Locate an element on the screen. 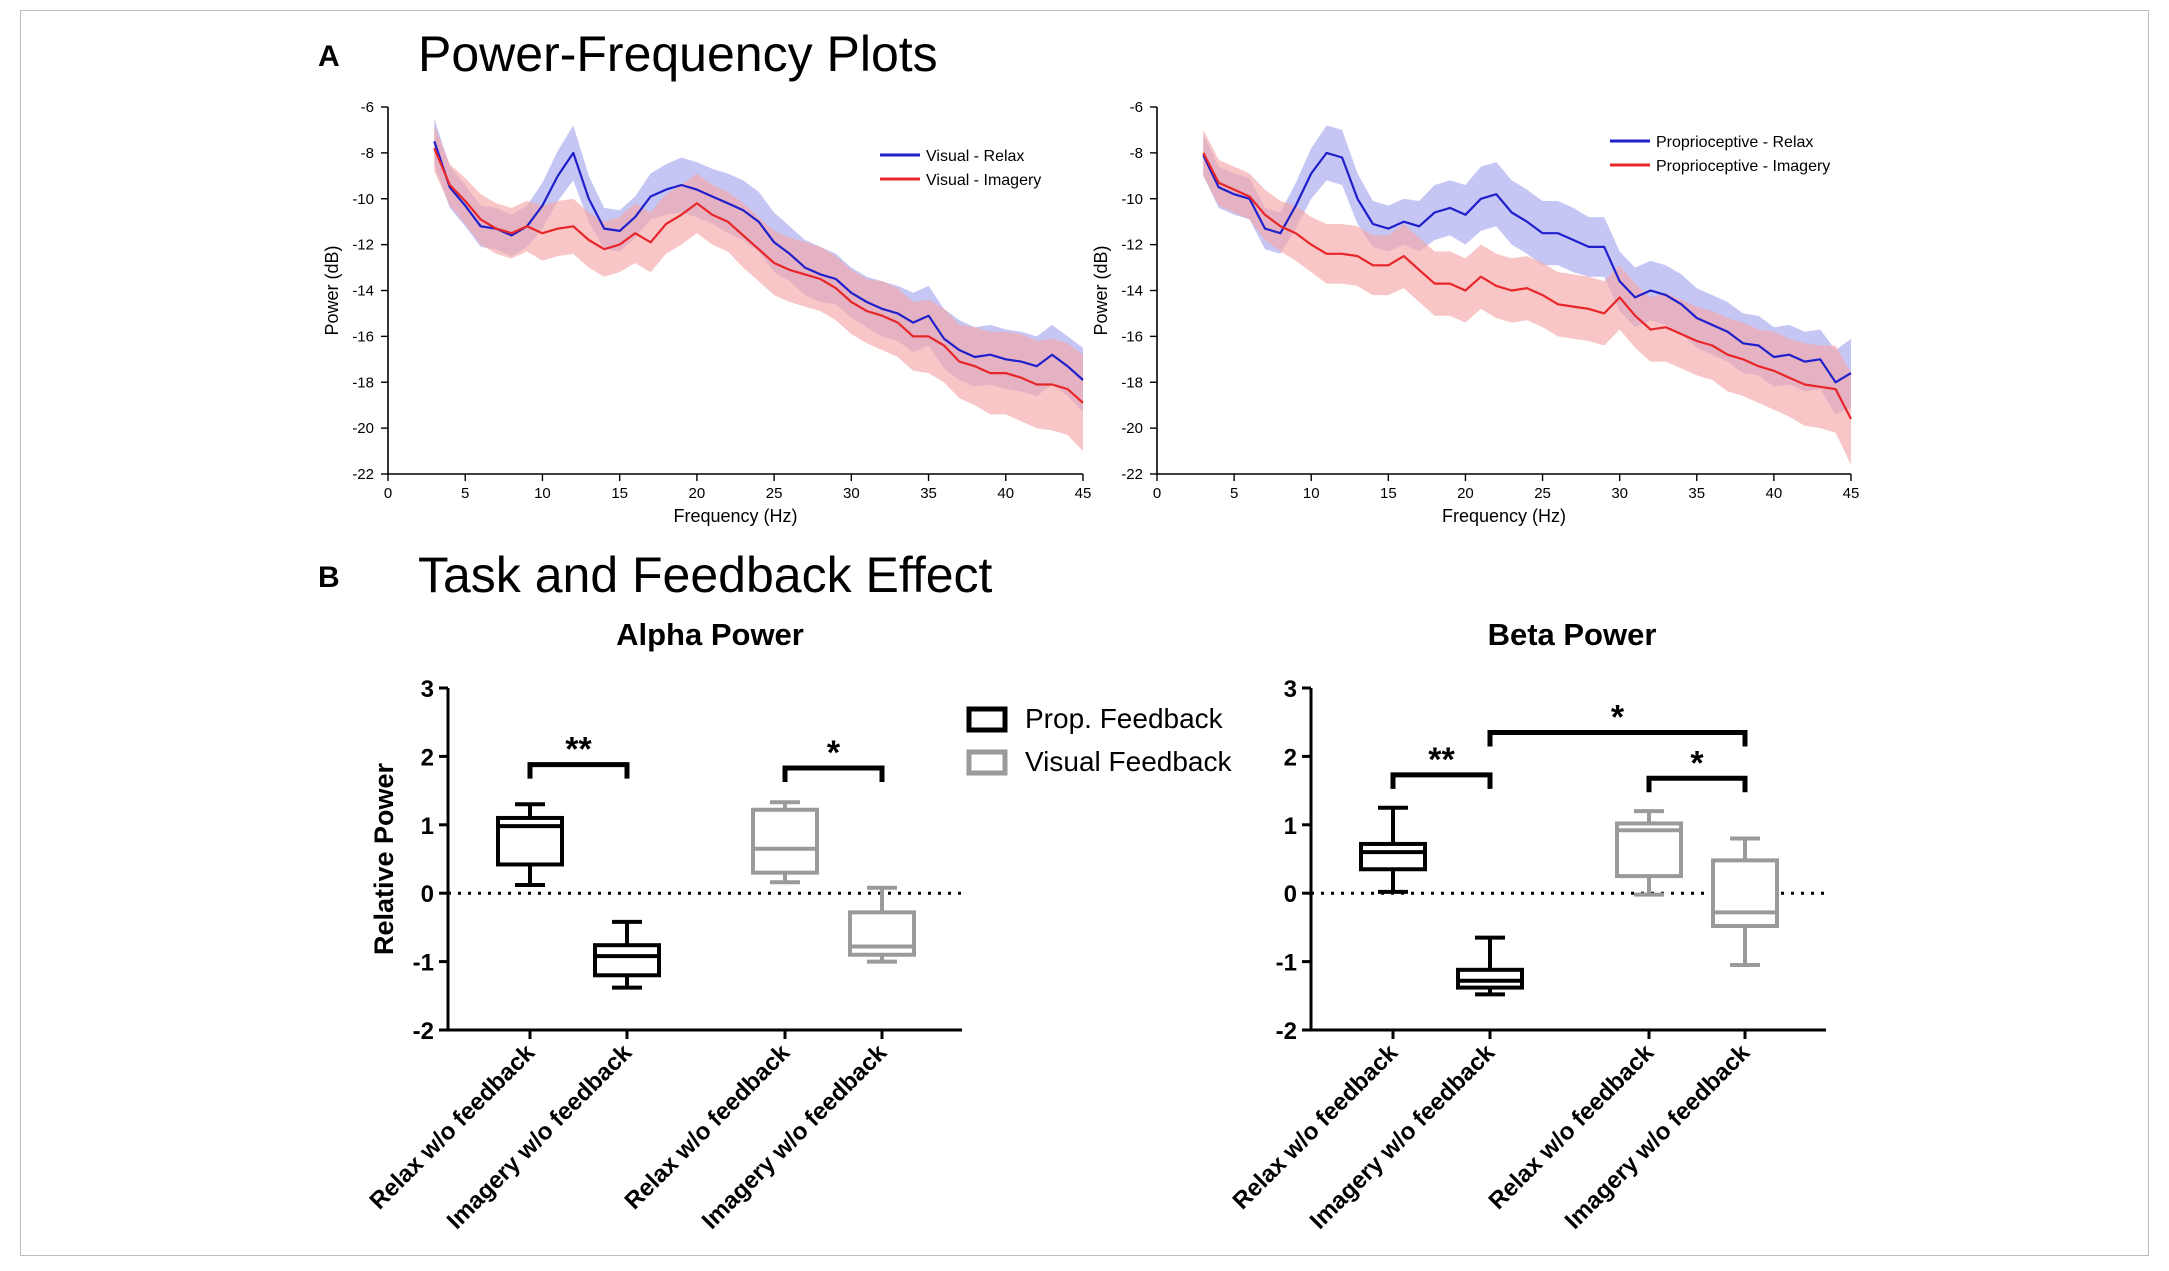 The height and width of the screenshot is (1271, 2169). y-tick-label: -16 is located at coordinates (363, 336).